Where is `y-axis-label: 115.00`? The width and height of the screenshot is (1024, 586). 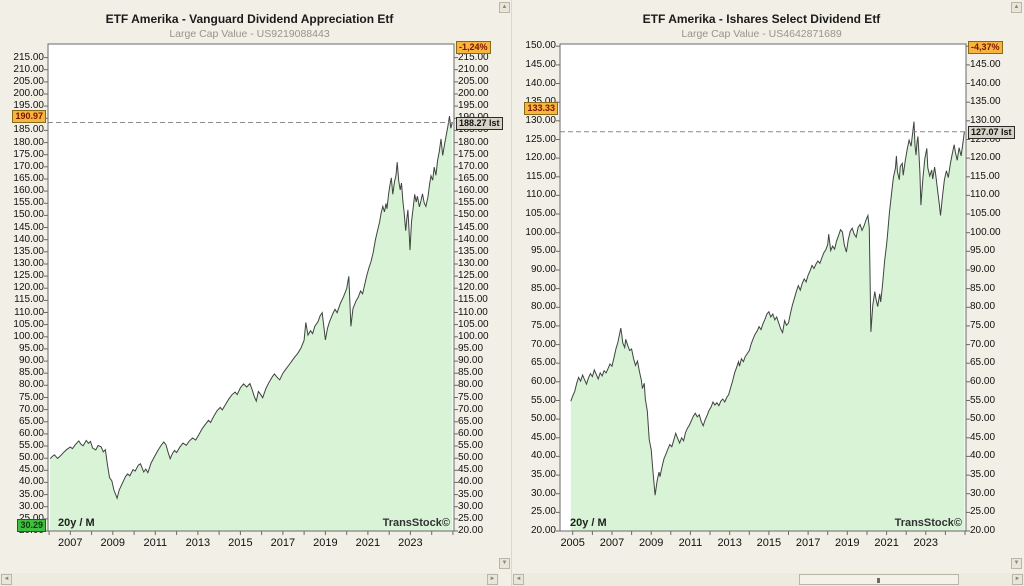 y-axis-label: 115.00 is located at coordinates (985, 176).